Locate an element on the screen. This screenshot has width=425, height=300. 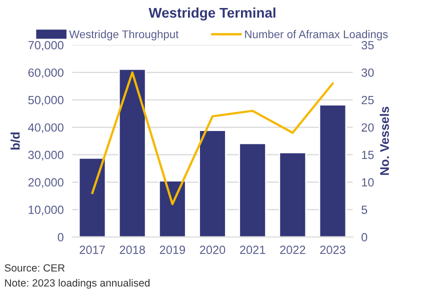
y2-tick-label: 10 is located at coordinates (368, 182).